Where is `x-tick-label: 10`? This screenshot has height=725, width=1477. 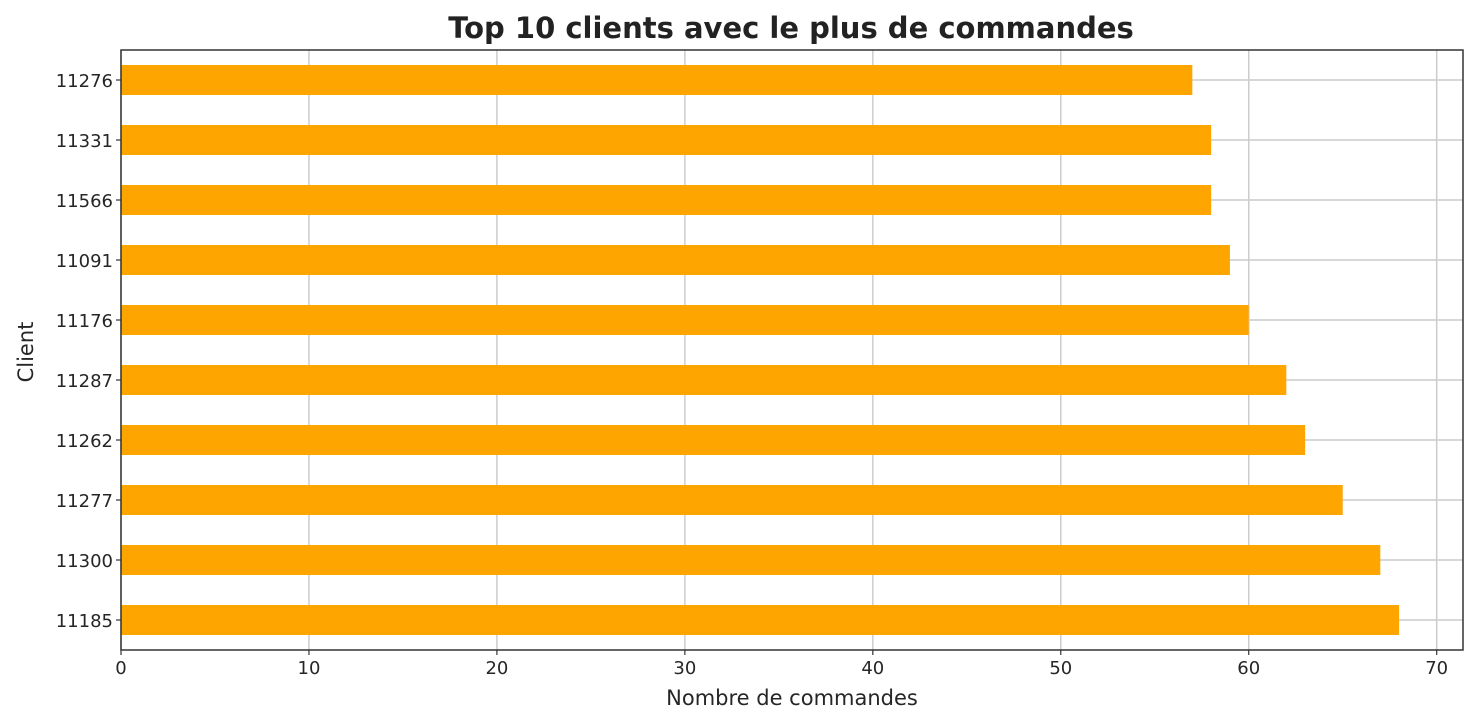 x-tick-label: 10 is located at coordinates (309, 668).